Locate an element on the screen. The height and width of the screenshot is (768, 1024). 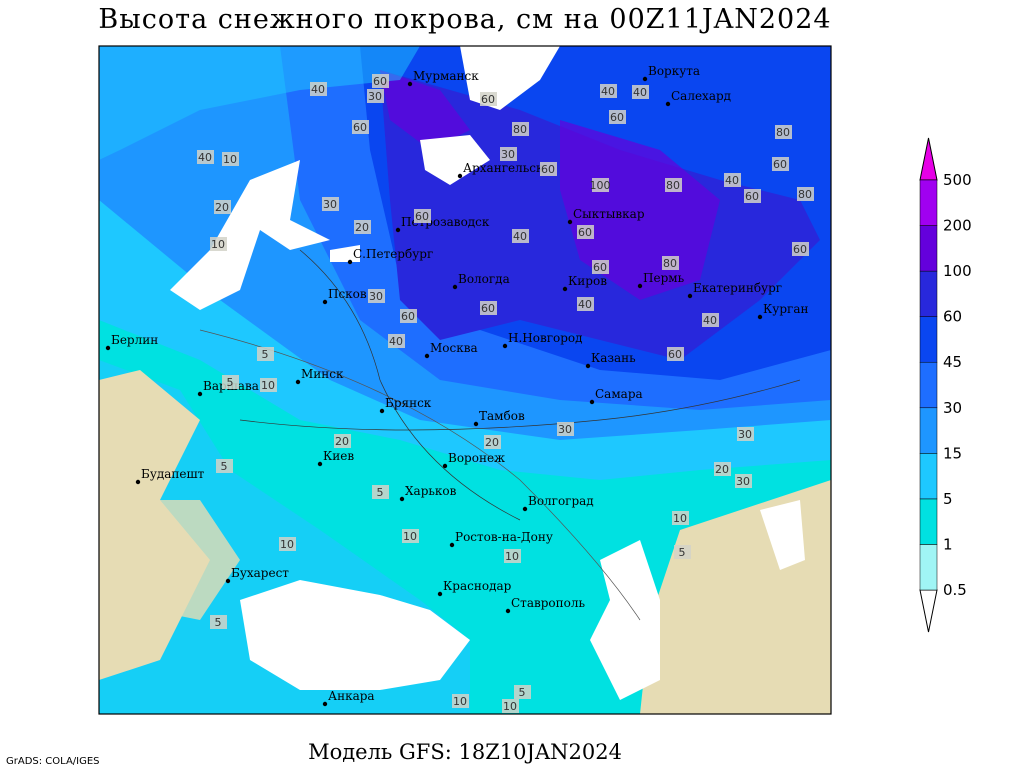
contour-label: 80 is located at coordinates (673, 185).